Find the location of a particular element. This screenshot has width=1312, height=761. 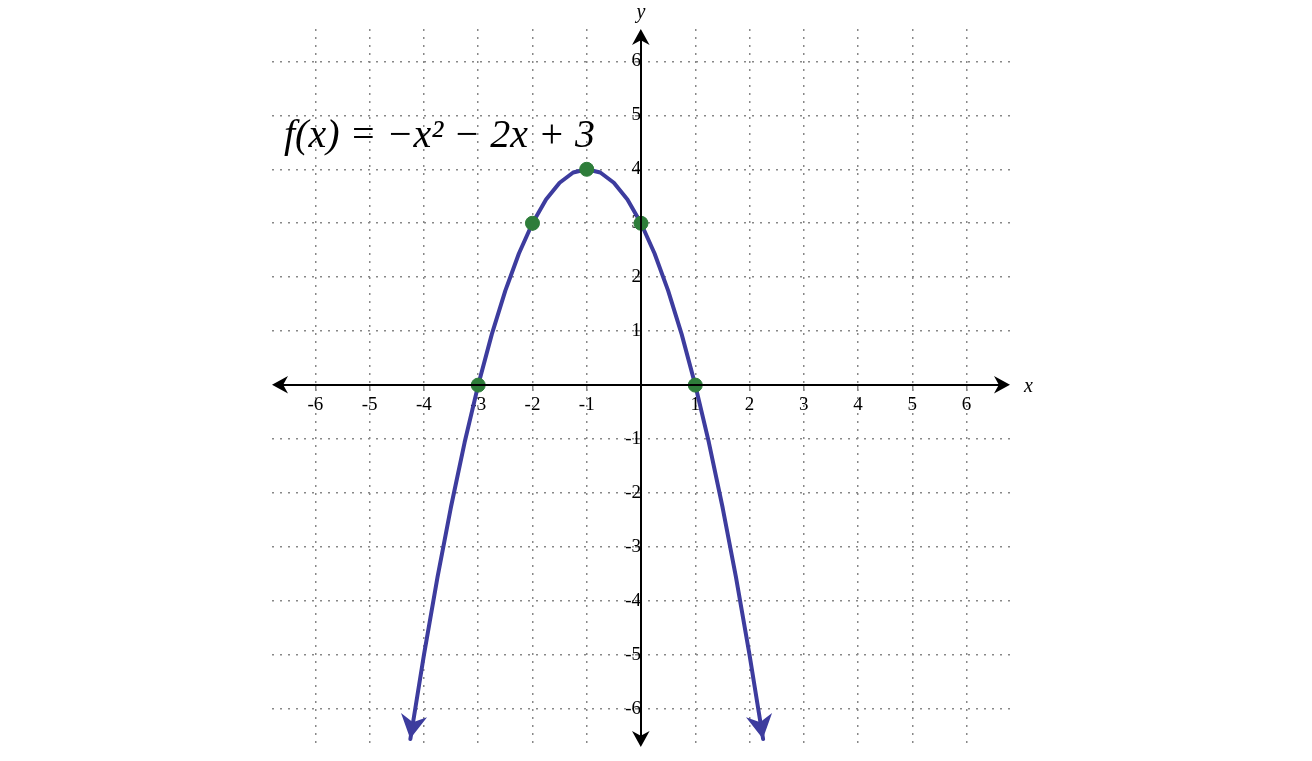

y-tick-label: -1 is located at coordinates (633, 438).